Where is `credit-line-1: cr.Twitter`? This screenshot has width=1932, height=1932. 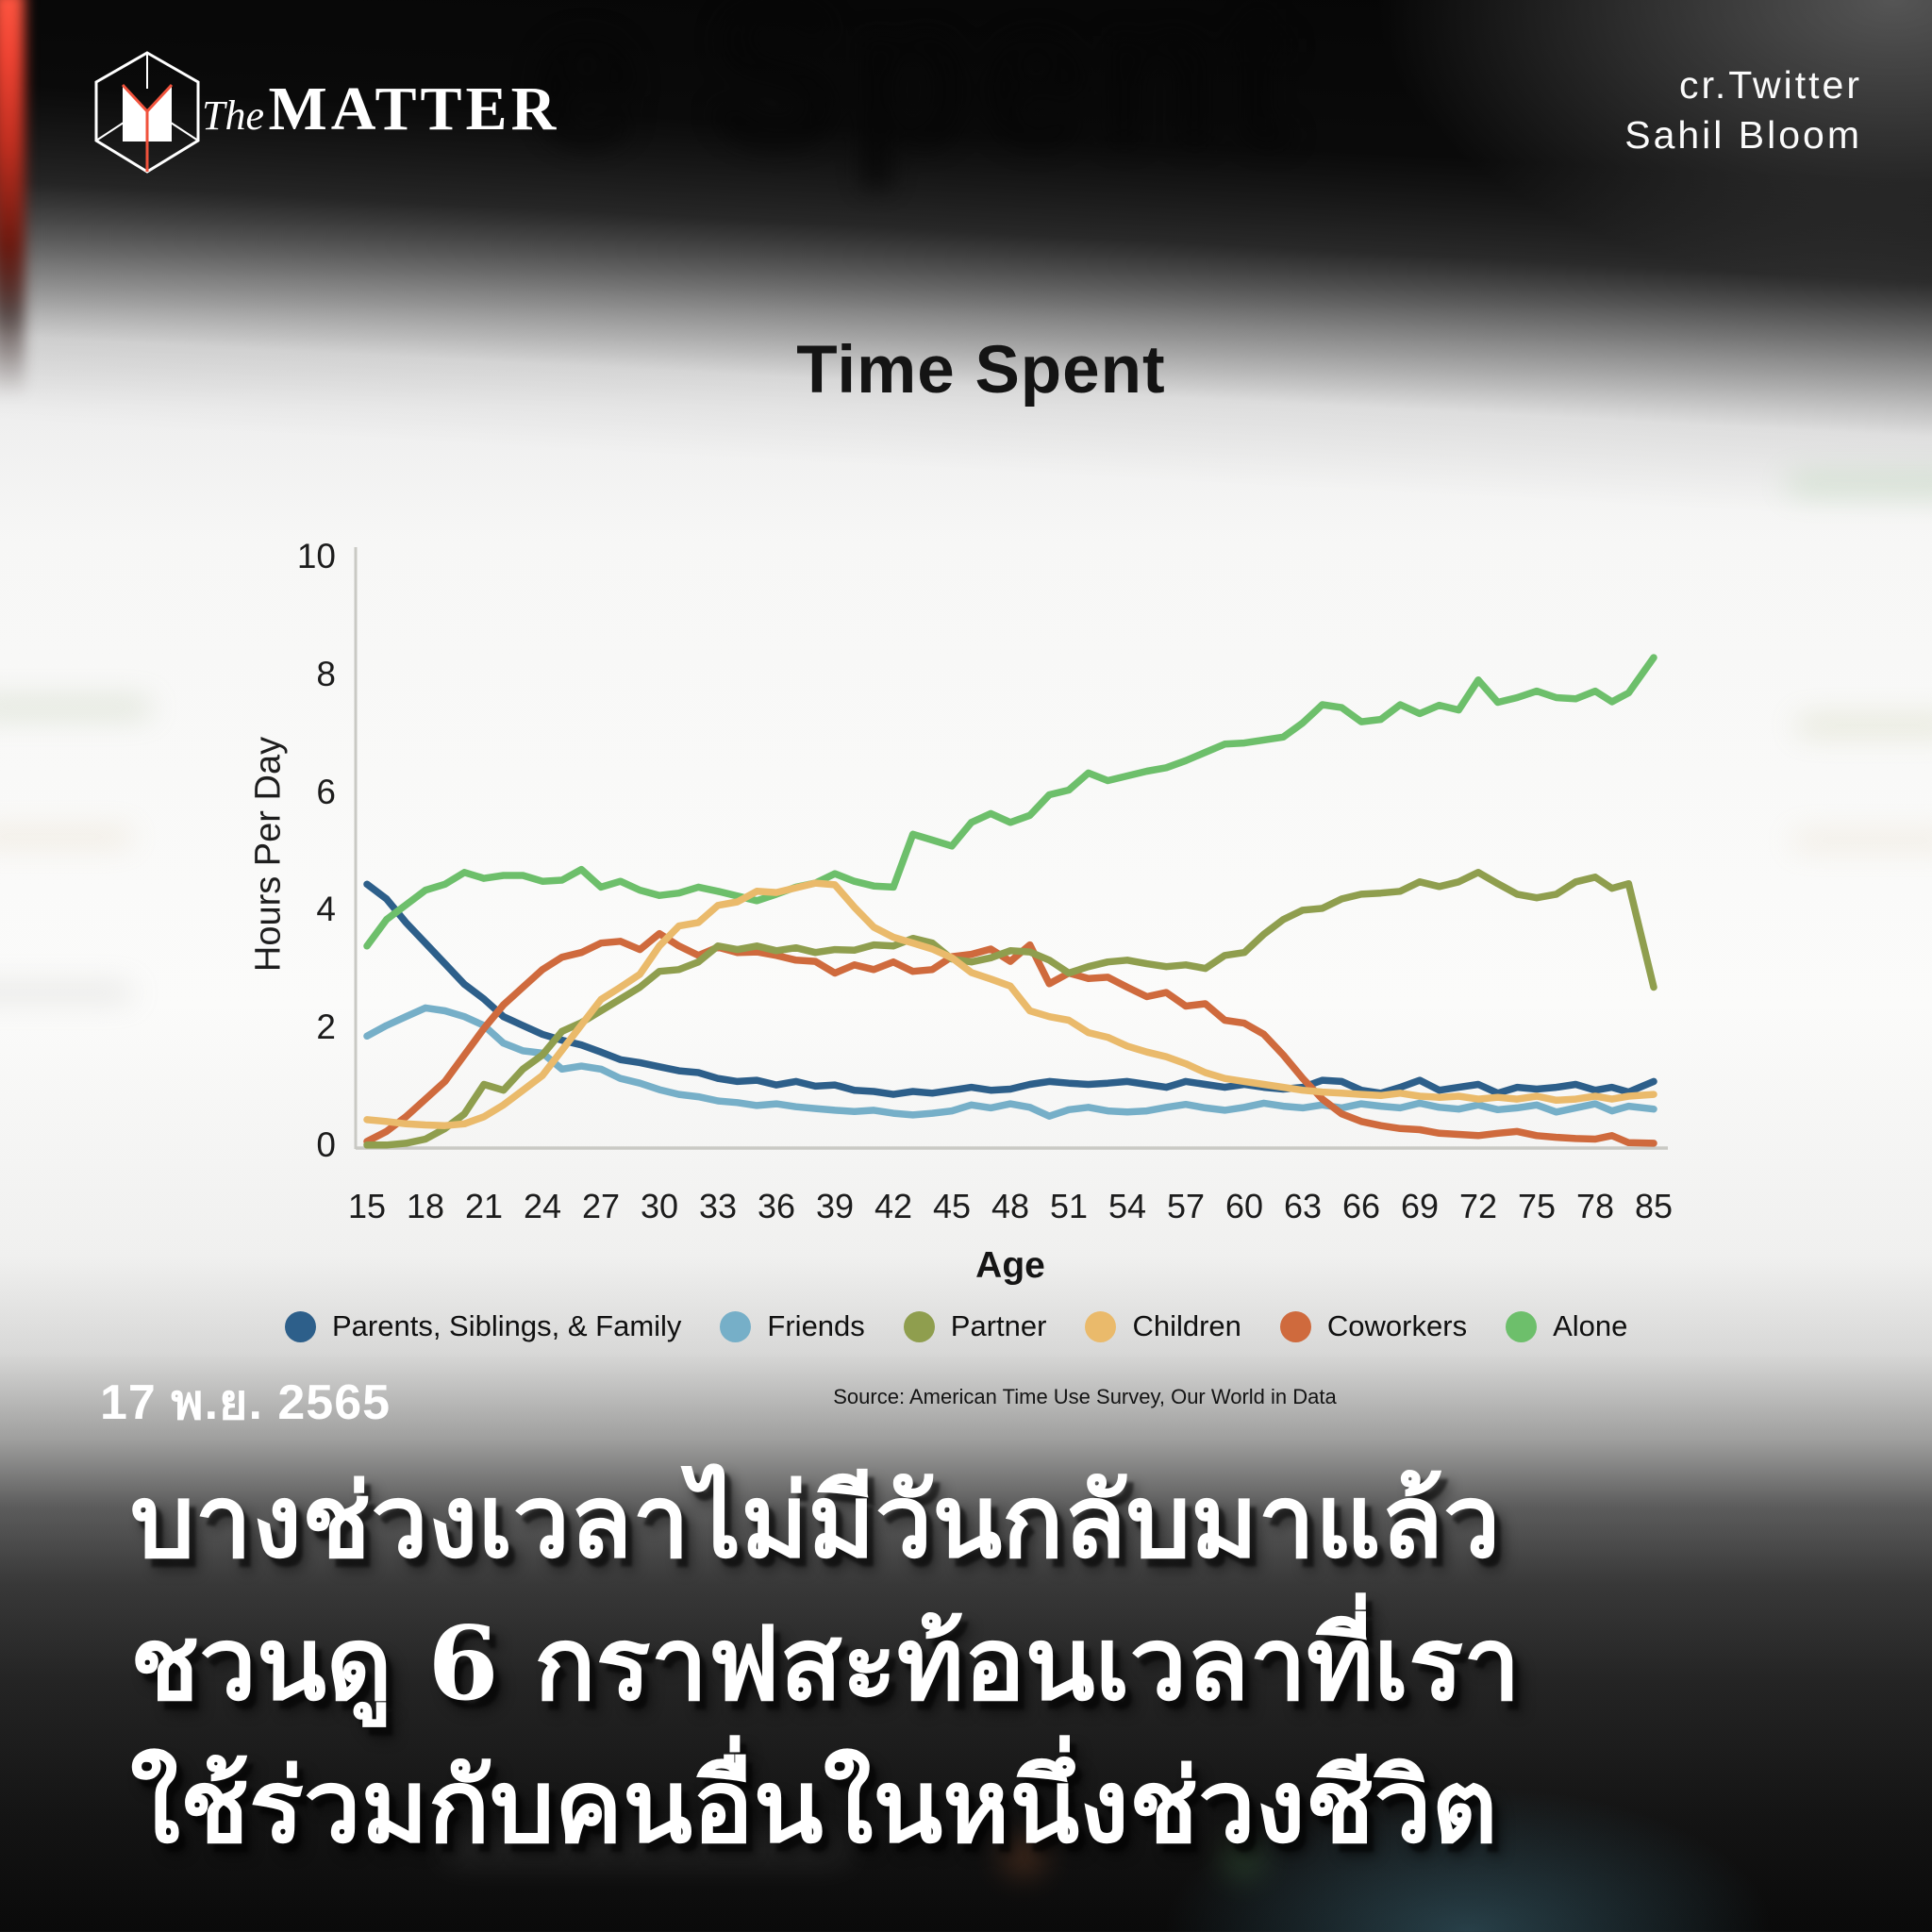
credit-line-1: cr.Twitter is located at coordinates (1770, 85).